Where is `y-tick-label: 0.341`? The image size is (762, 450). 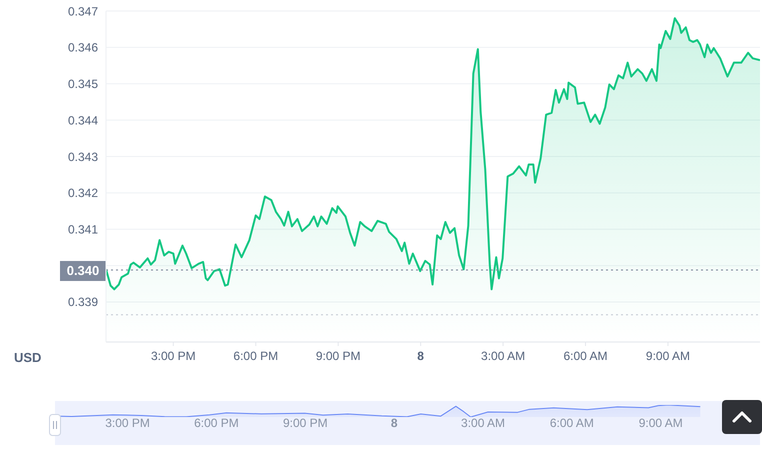 y-tick-label: 0.341 is located at coordinates (83, 229).